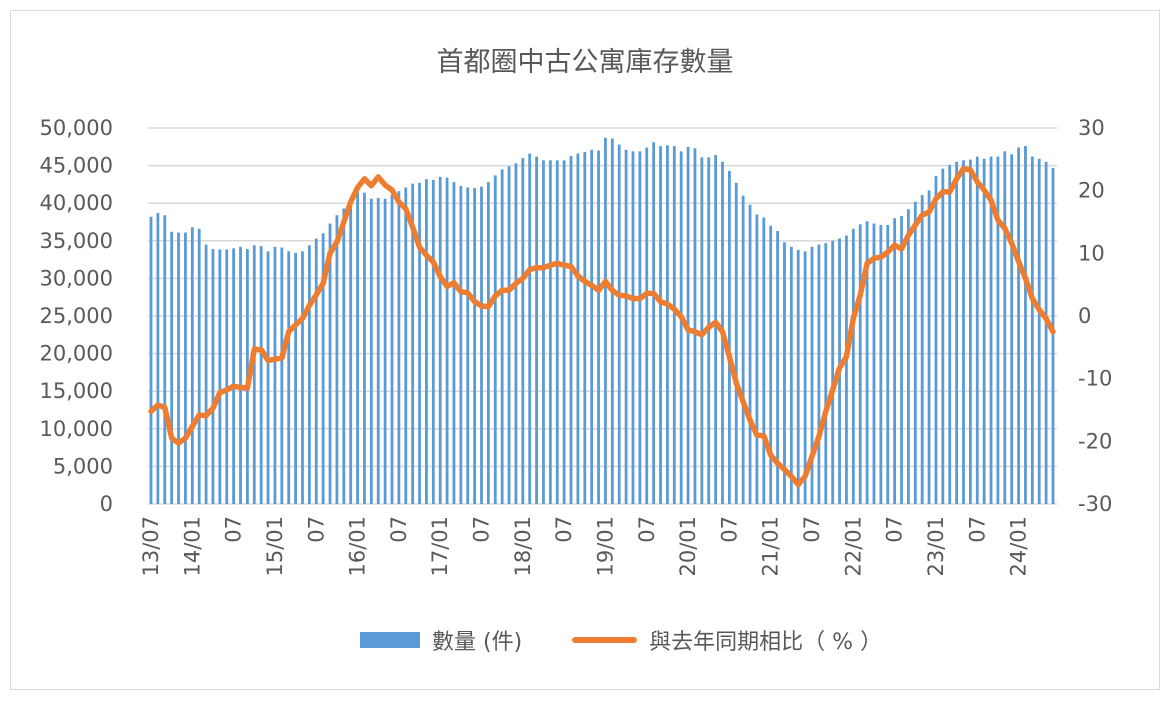  What do you see at coordinates (1091, 128) in the screenshot?
I see `right-axis-tick-label: 30` at bounding box center [1091, 128].